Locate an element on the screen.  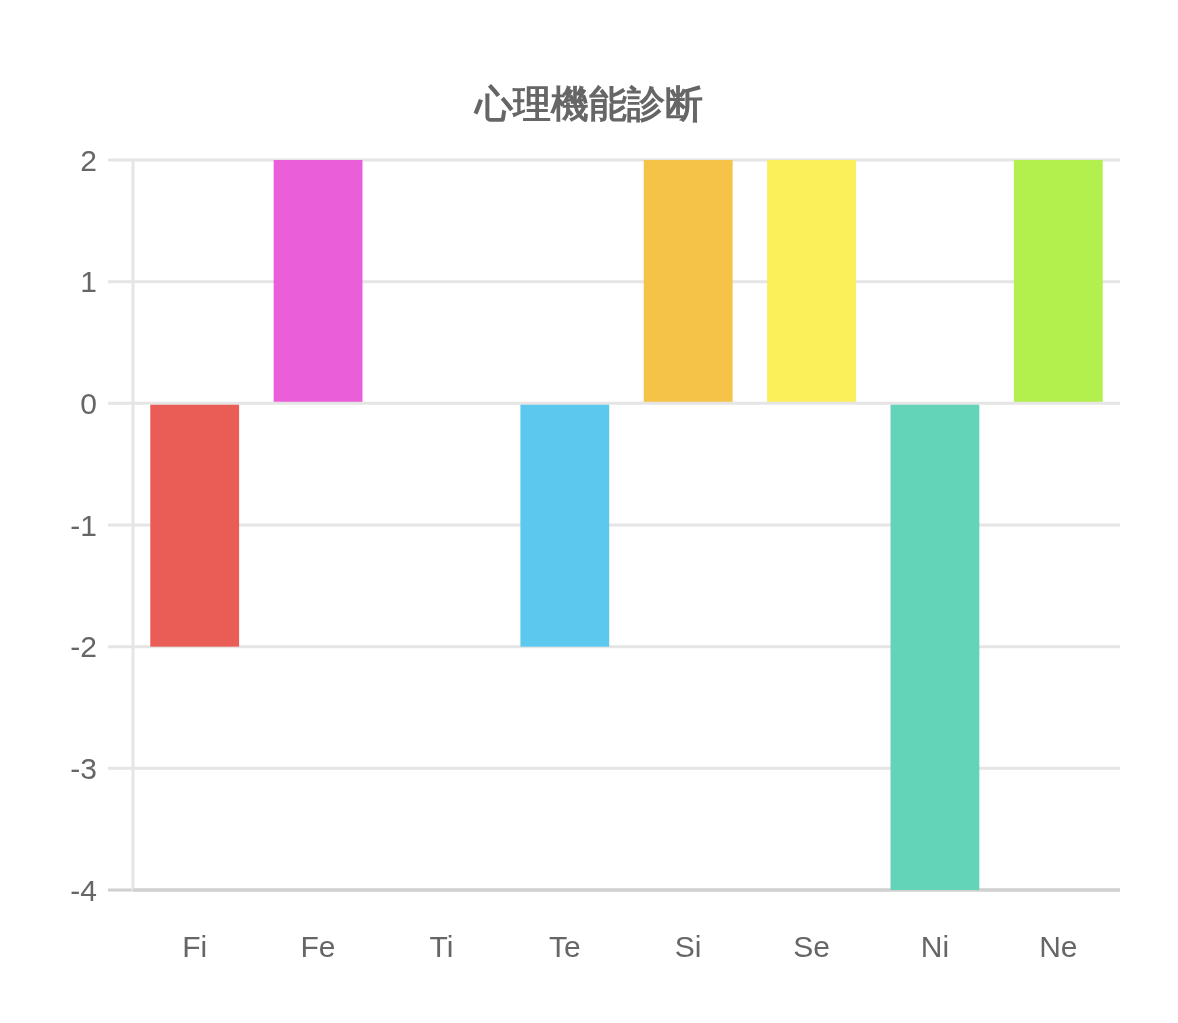
x-tick-label: Ne is located at coordinates (1058, 946).